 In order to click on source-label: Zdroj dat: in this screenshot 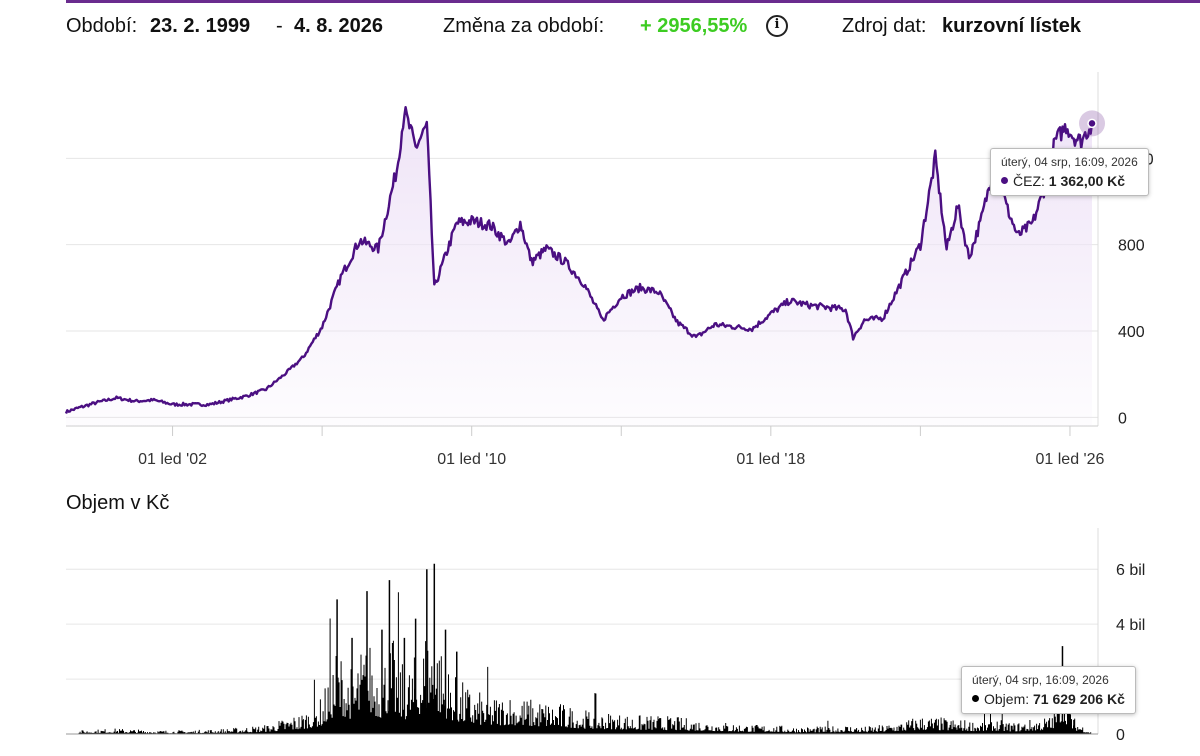, I will do `click(884, 26)`.